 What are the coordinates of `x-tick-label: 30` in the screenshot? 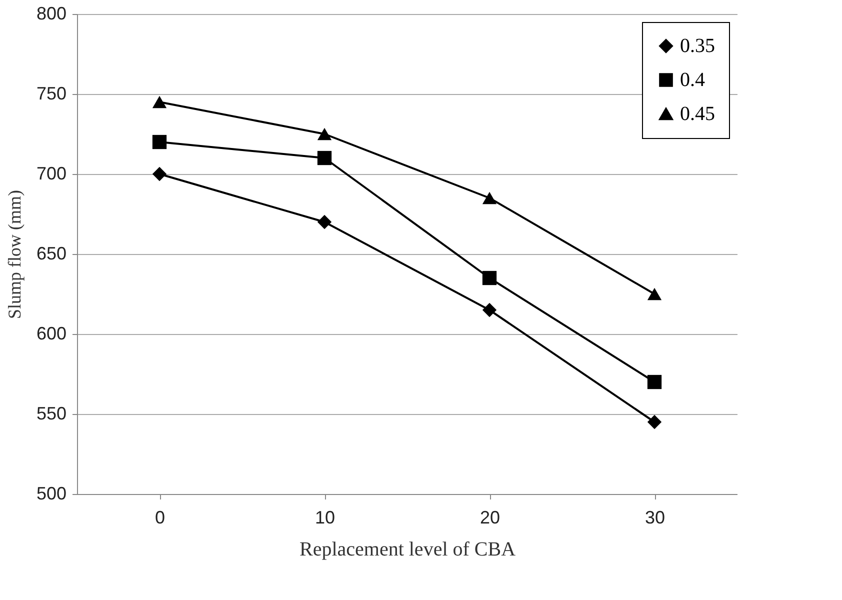 It's located at (655, 518).